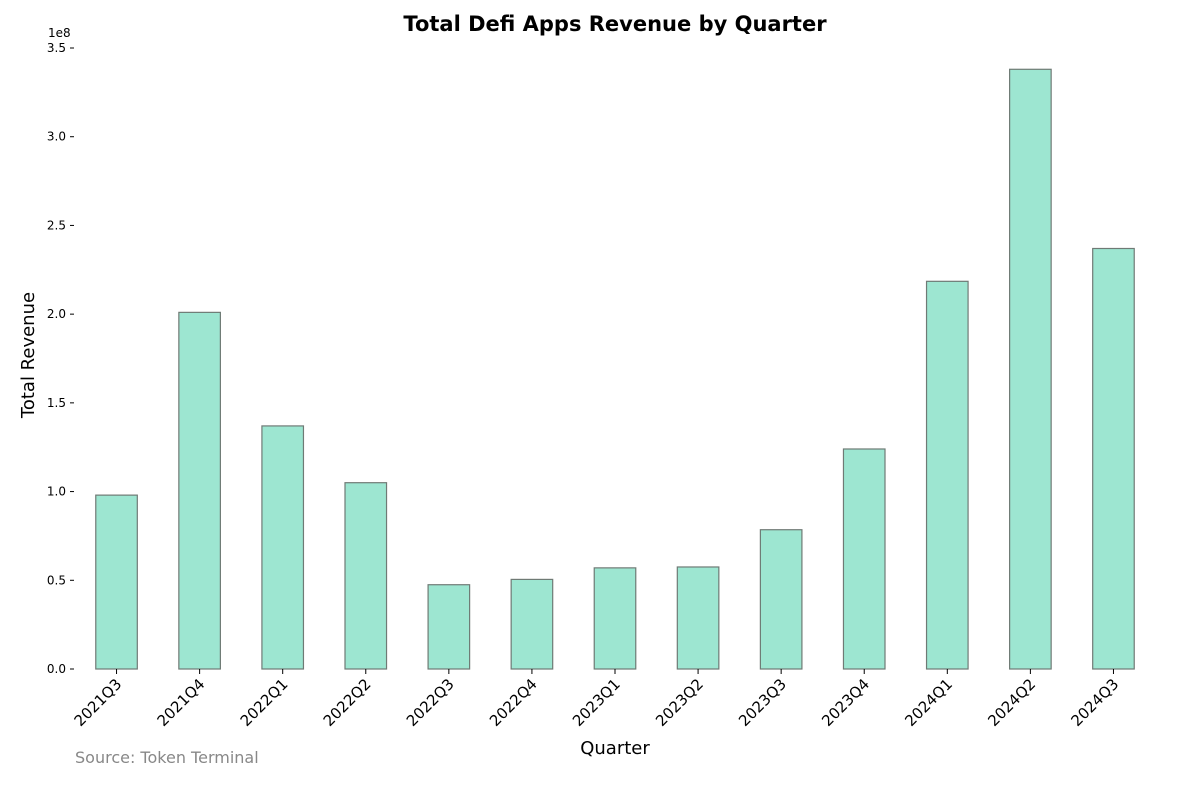 The height and width of the screenshot is (791, 1200). I want to click on bar-2023Q4, so click(864, 559).